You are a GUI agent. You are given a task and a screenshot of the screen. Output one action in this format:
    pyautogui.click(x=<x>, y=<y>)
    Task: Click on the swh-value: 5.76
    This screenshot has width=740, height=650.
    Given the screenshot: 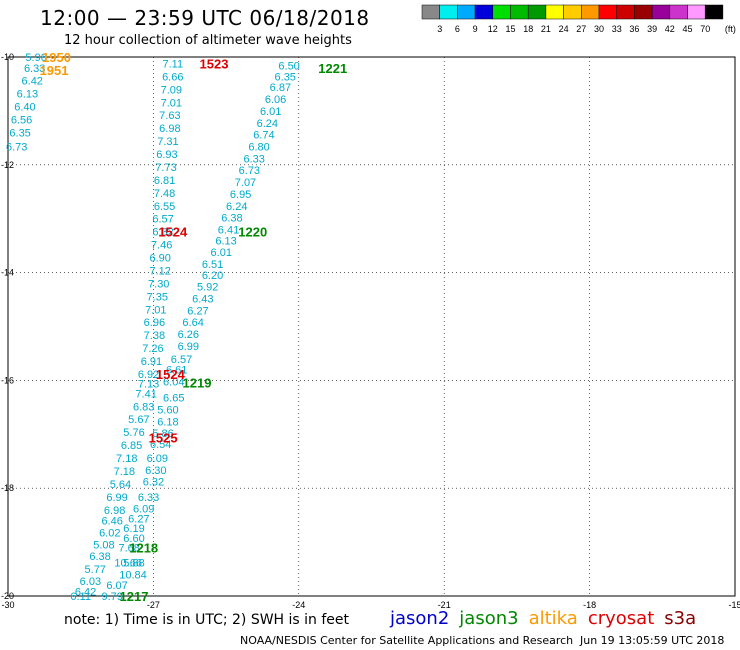 What is the action you would take?
    pyautogui.click(x=133, y=433)
    